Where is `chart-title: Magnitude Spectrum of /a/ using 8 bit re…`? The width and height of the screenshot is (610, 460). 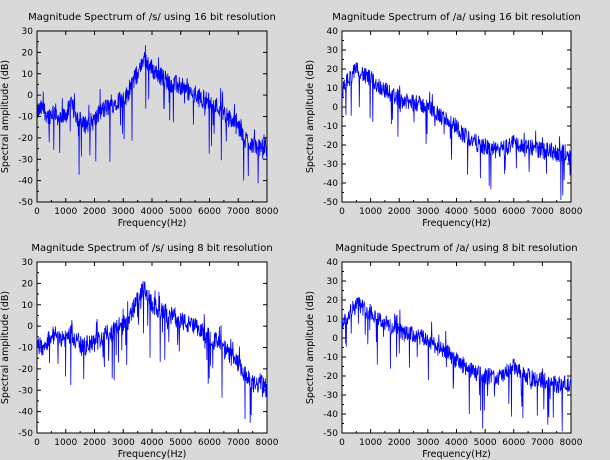 chart-title: Magnitude Spectrum of /a/ using 8 bit re… is located at coordinates (456, 248).